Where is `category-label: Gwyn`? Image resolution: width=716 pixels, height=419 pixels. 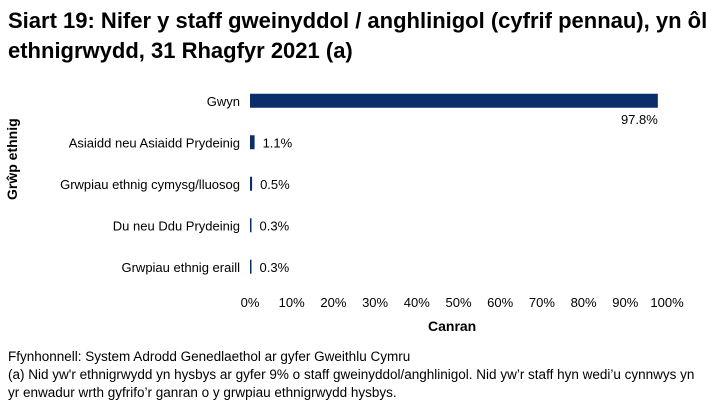
category-label: Gwyn is located at coordinates (223, 101).